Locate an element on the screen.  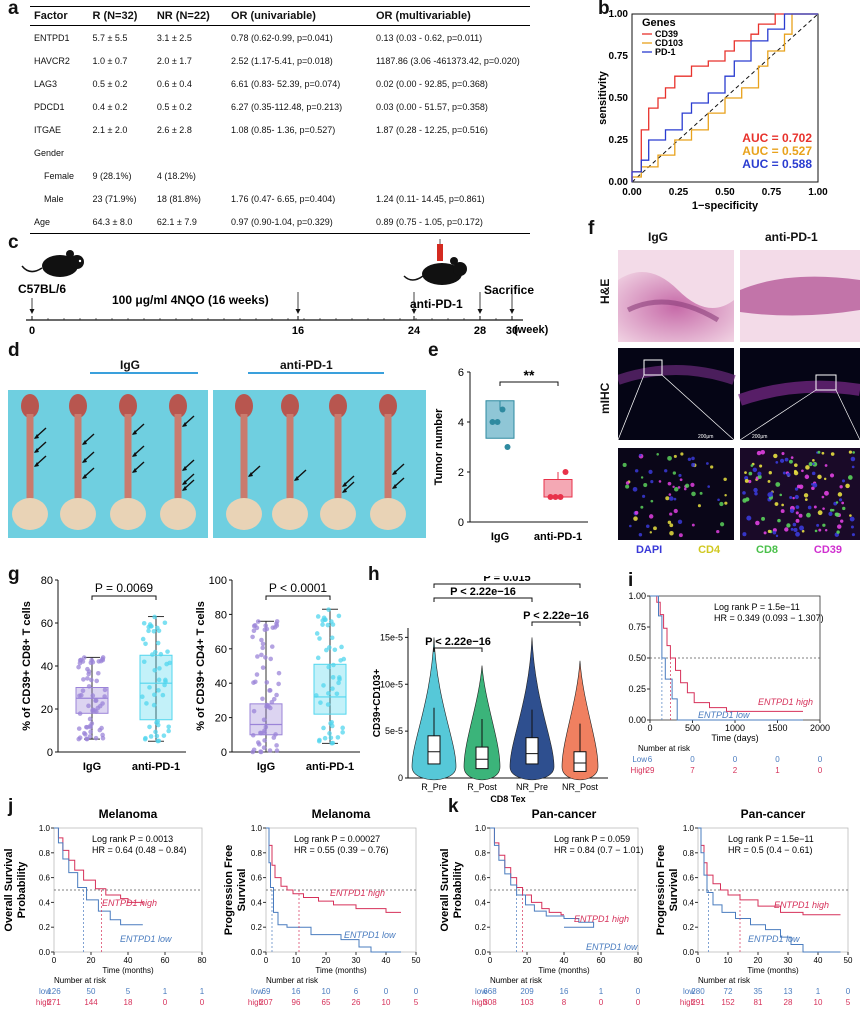
risk-value: 1 is located at coordinates (165, 991).